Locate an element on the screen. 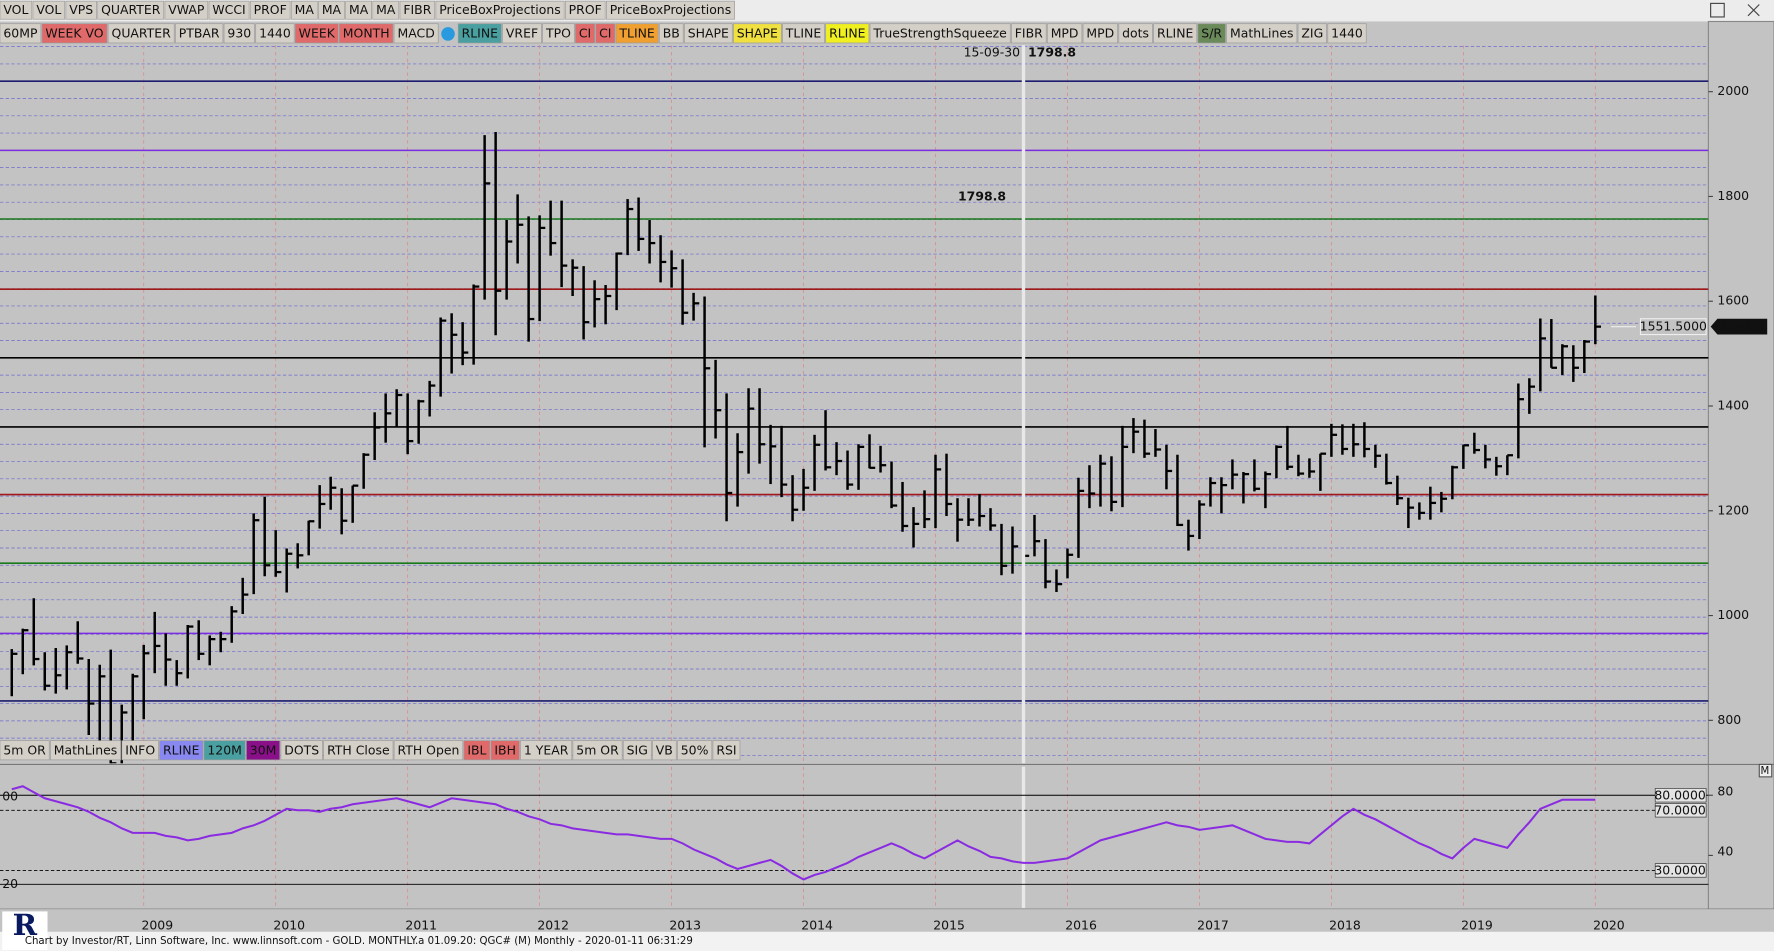 The height and width of the screenshot is (951, 1774). restore-button is located at coordinates (1717, 10).